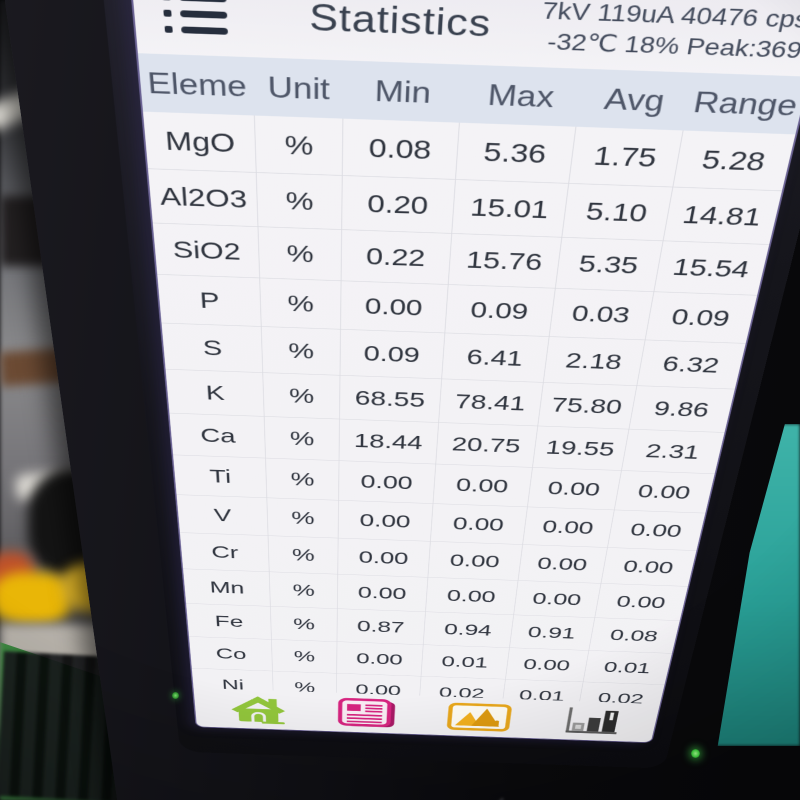 The height and width of the screenshot is (800, 800). Describe the element at coordinates (229, 621) in the screenshot. I see `cell-element: Fe` at that location.